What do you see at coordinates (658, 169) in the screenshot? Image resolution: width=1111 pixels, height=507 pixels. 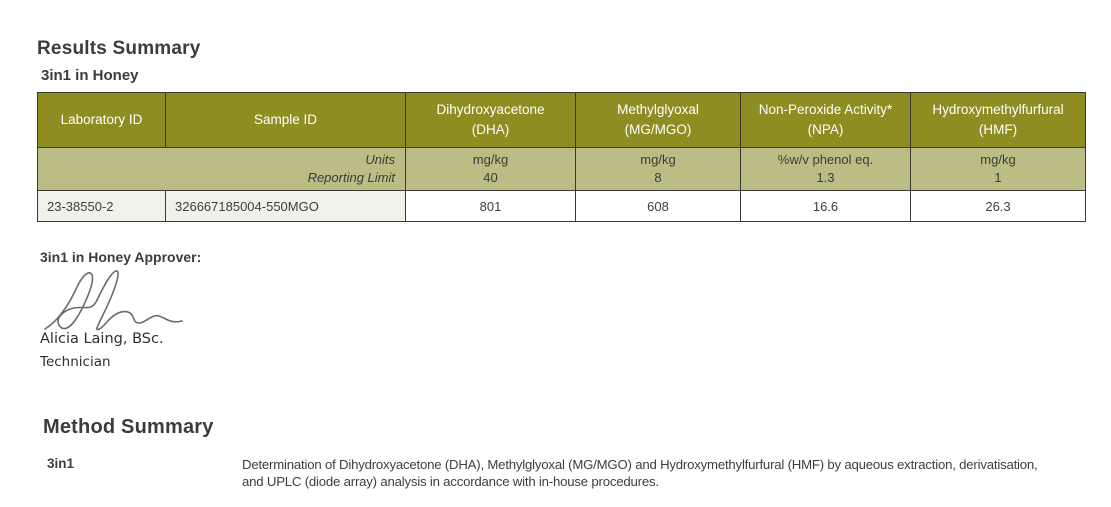 I see `units-cell-mgo: mg/kg 8` at bounding box center [658, 169].